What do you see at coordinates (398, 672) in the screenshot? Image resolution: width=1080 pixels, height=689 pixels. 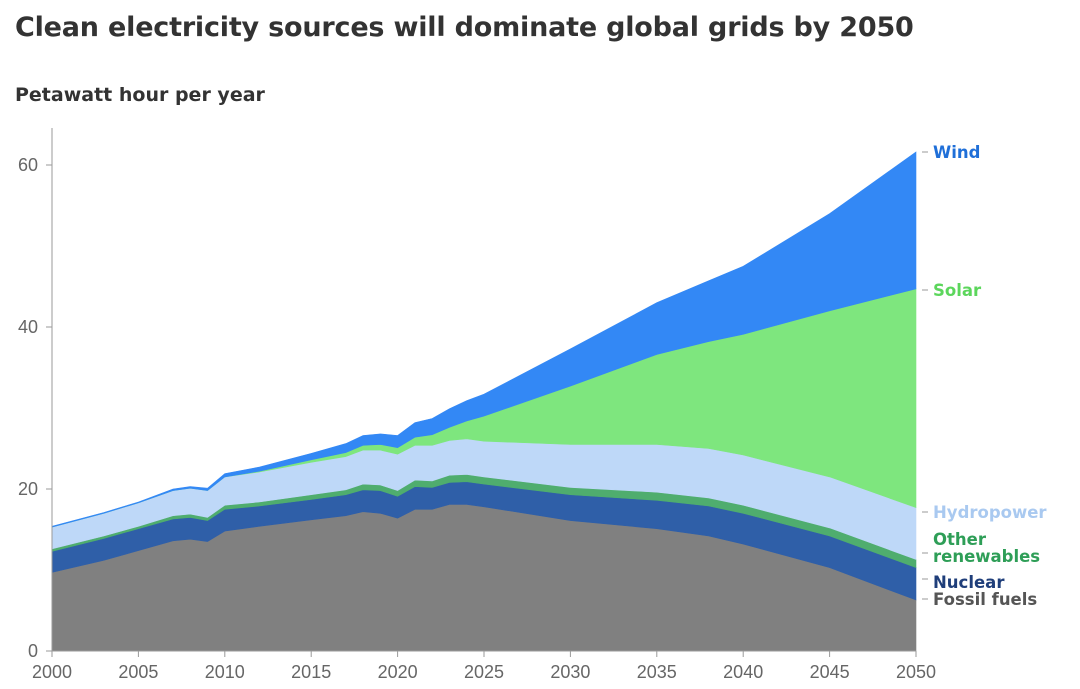 I see `x-tick-label: 2020` at bounding box center [398, 672].